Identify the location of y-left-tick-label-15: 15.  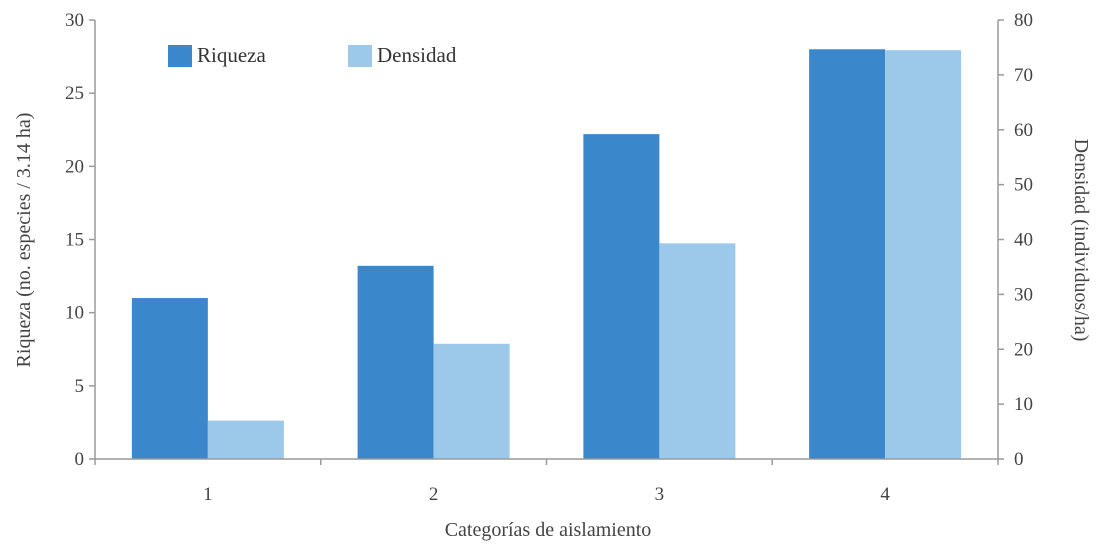
(74, 240).